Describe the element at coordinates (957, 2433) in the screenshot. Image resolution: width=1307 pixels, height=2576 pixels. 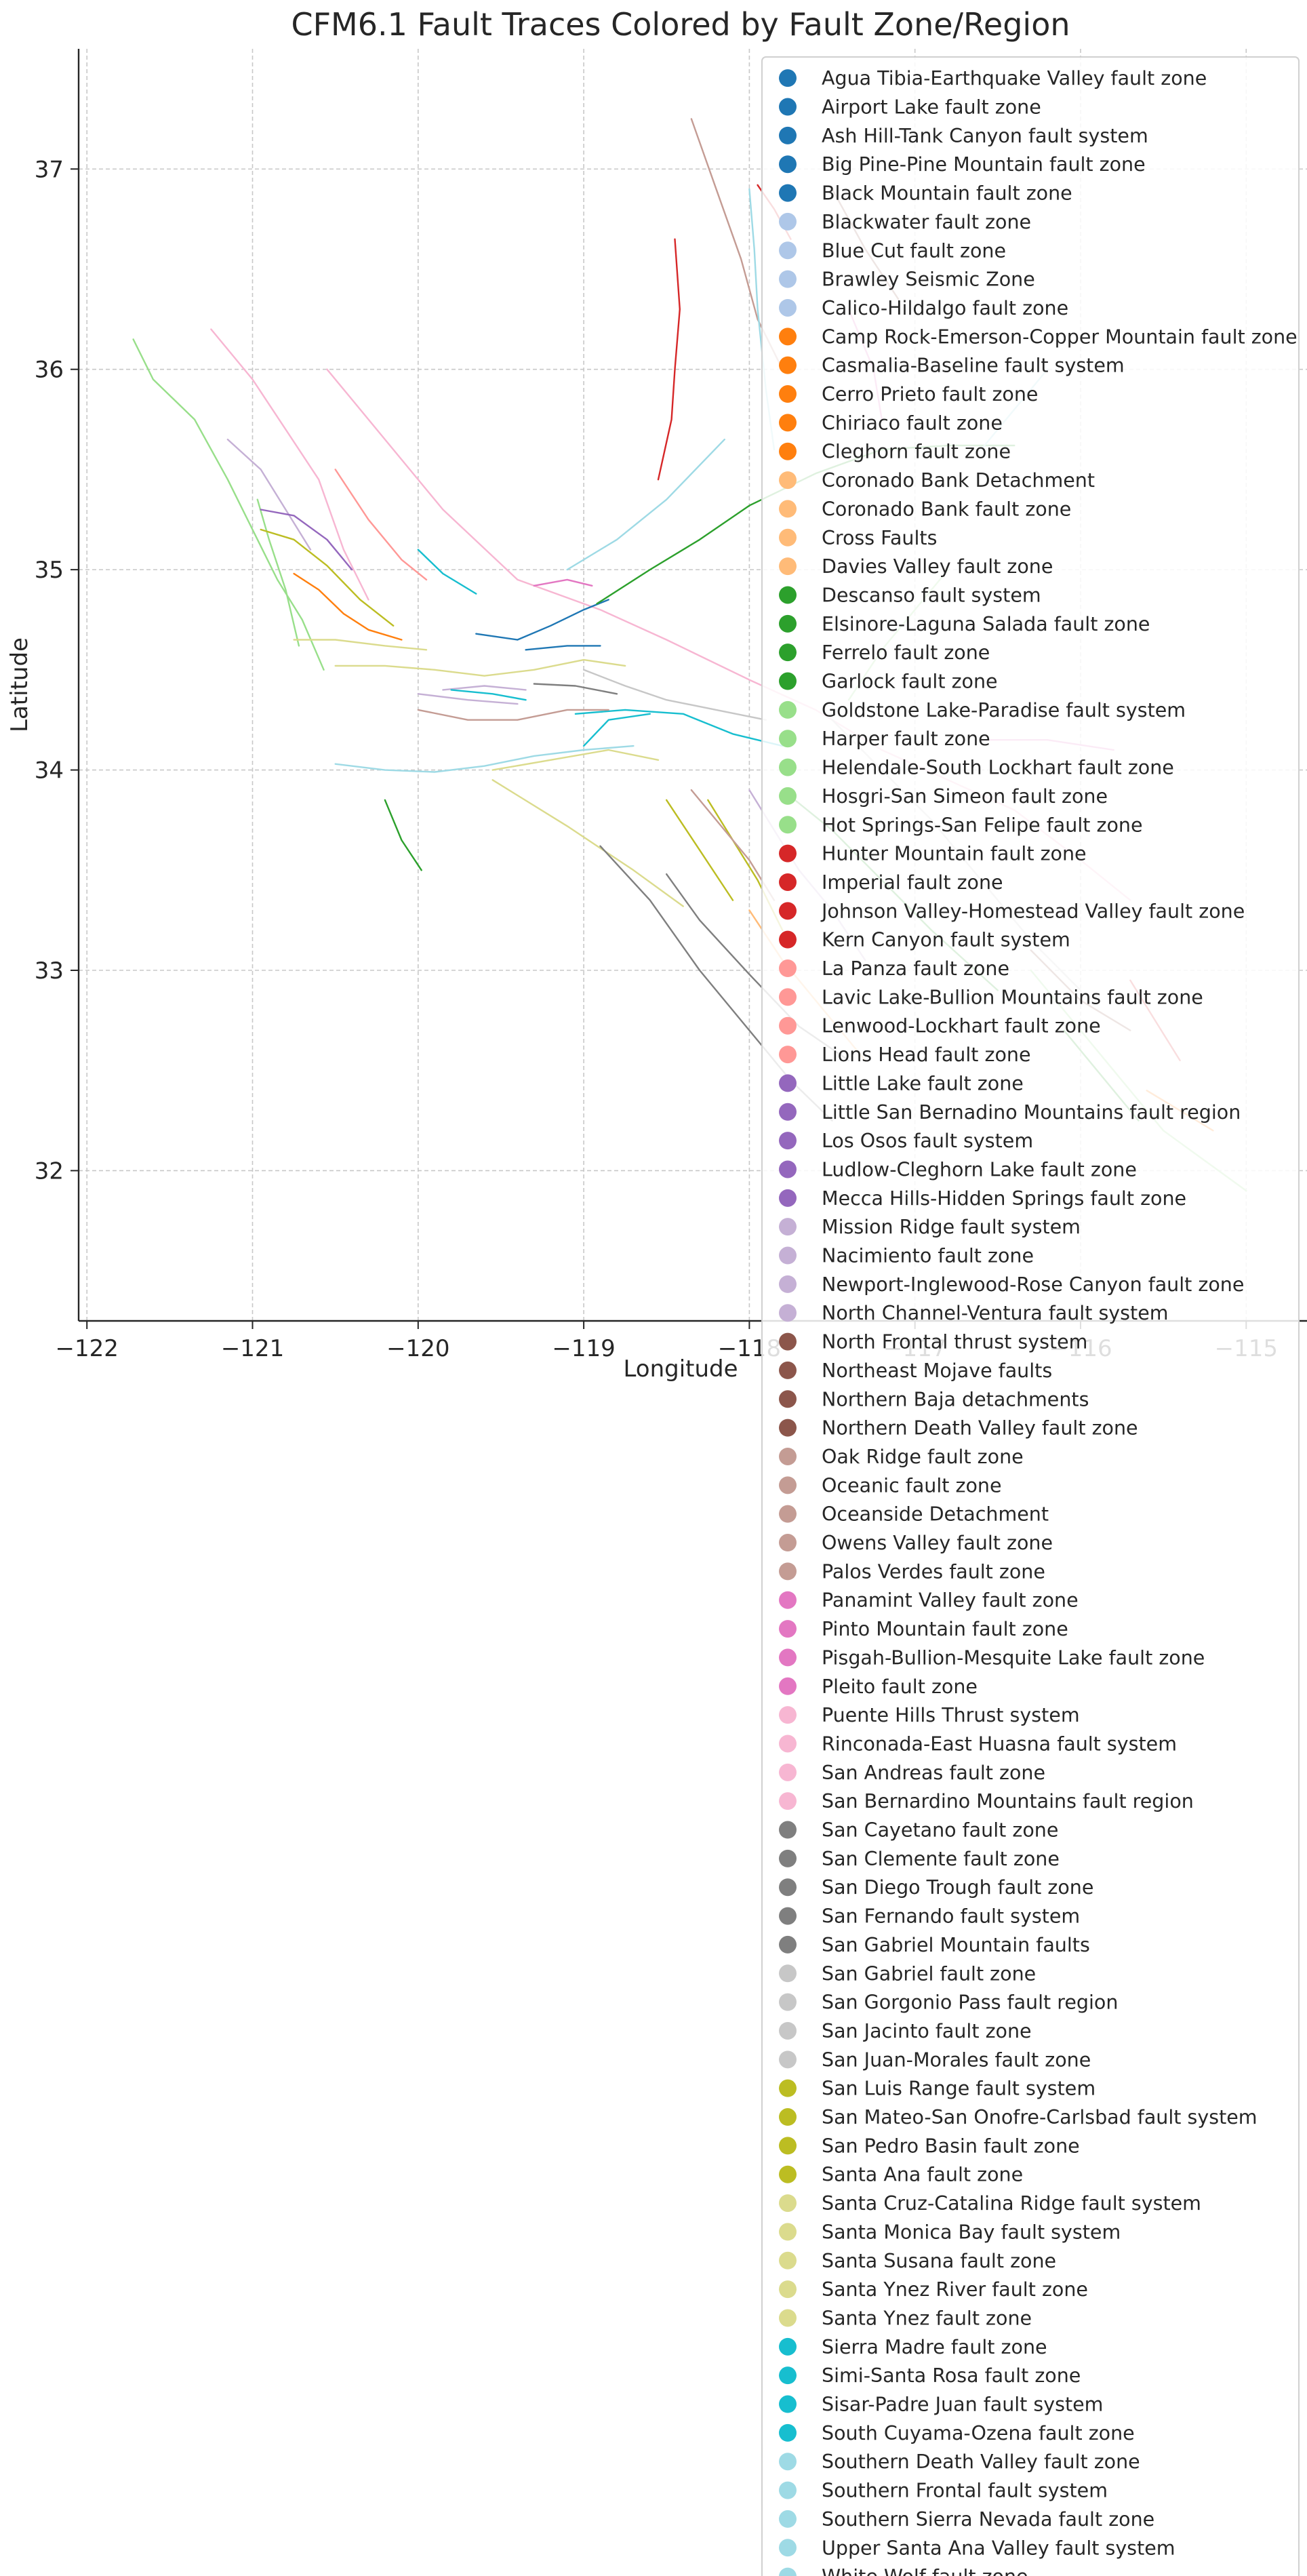
I see `legend-item: South Cuyama-Ozena fault zone` at that location.